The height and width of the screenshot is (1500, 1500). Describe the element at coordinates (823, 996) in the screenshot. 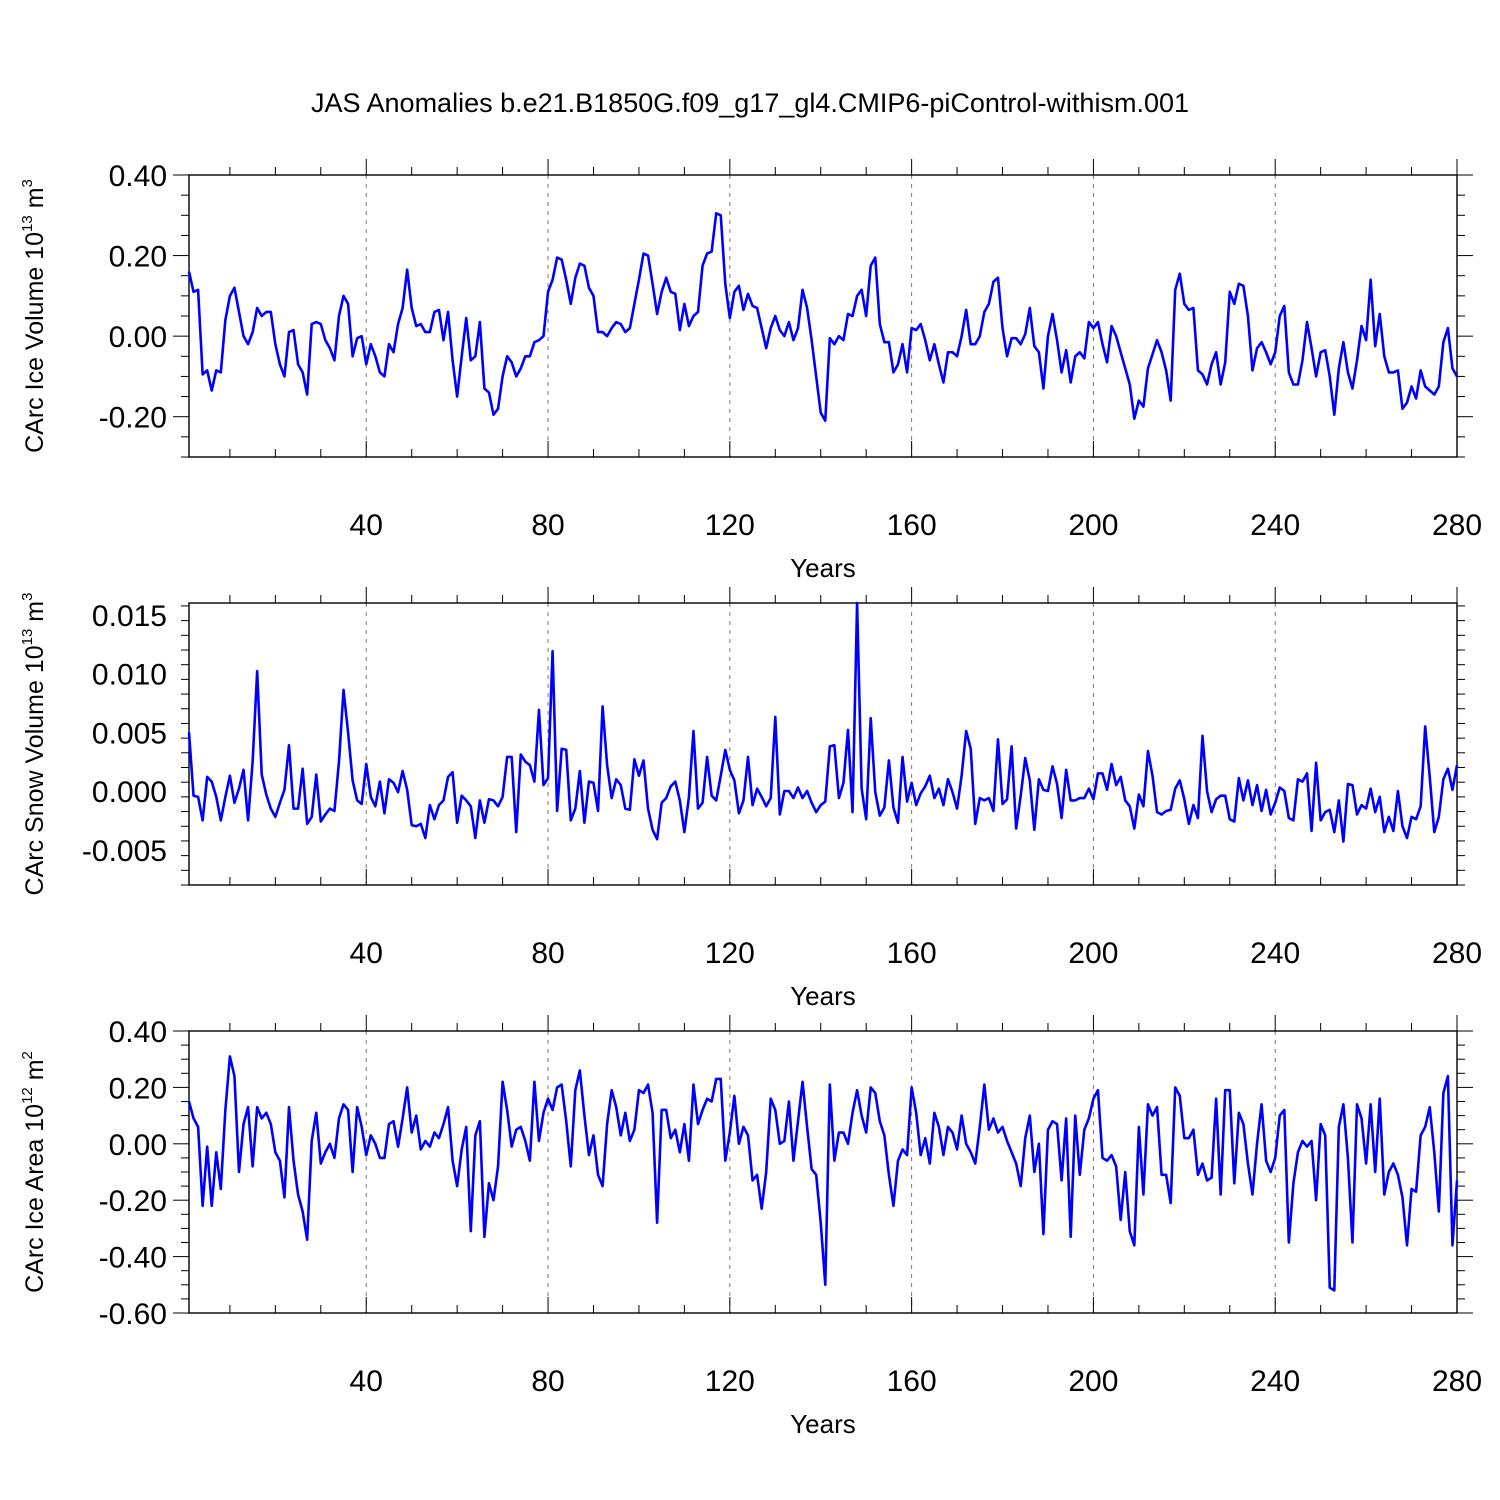

I see `snow-volume-x-axis-label: Years` at that location.